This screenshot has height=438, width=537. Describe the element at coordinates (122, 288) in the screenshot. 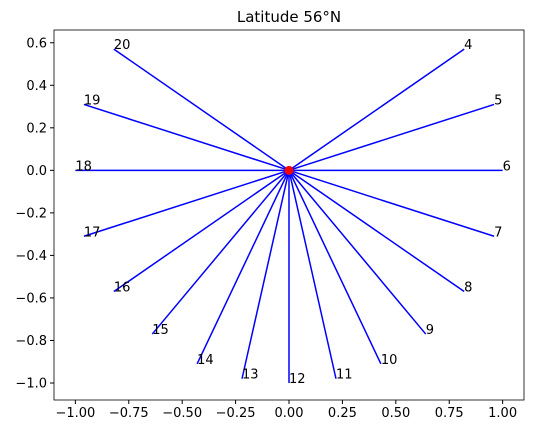

I see `hour-label: 16` at that location.